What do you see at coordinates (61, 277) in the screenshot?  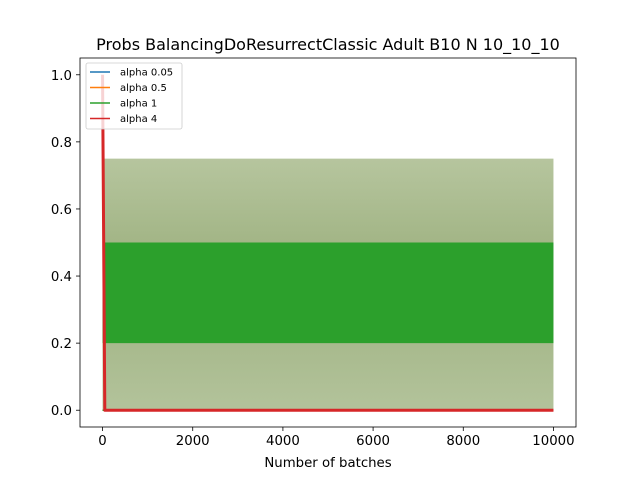 I see `y-tick-label: 0.4` at bounding box center [61, 277].